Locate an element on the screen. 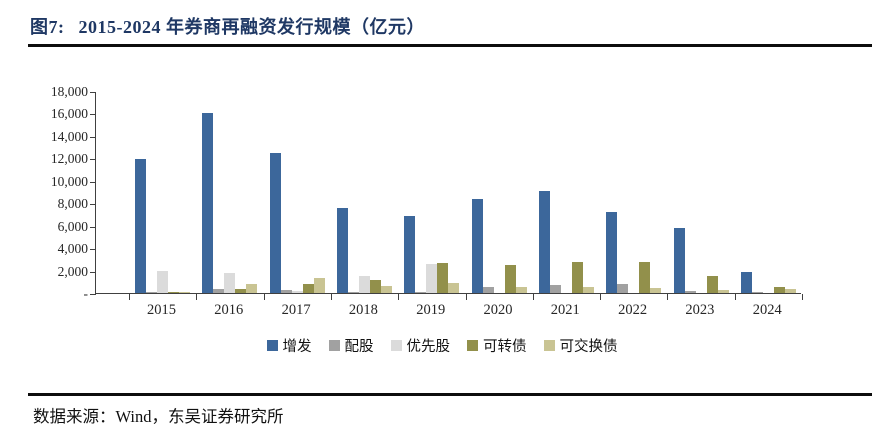 The width and height of the screenshot is (884, 440). y-axis-label: 12,000 is located at coordinates (69, 159).